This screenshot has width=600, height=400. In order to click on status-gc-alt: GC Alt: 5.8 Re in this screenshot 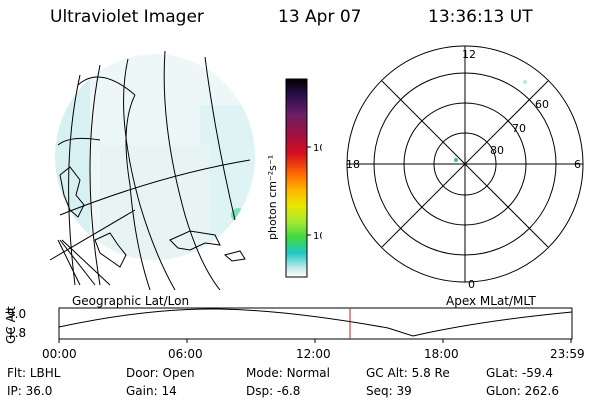, I will do `click(408, 373)`.